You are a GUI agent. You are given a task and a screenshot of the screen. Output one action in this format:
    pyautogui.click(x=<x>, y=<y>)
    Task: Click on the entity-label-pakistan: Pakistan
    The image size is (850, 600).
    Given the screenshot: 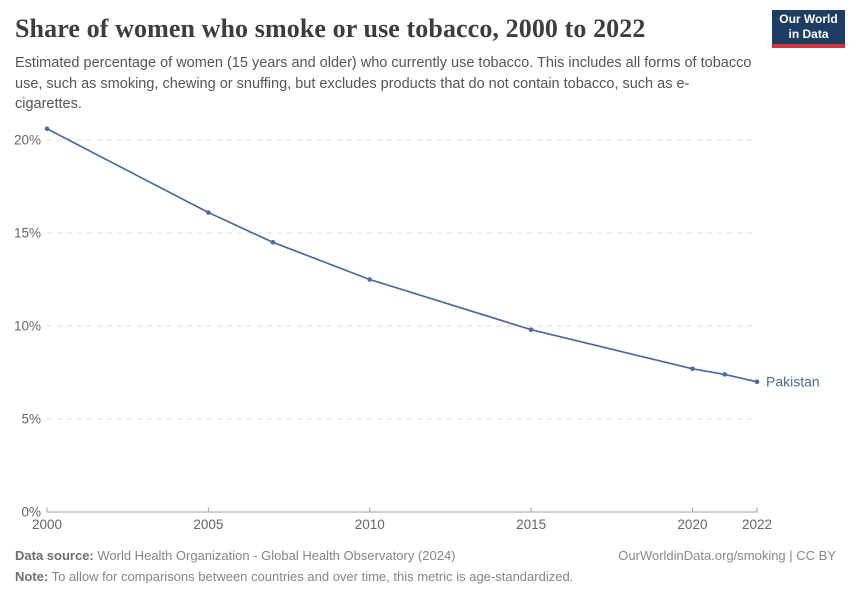 What is the action you would take?
    pyautogui.click(x=793, y=381)
    